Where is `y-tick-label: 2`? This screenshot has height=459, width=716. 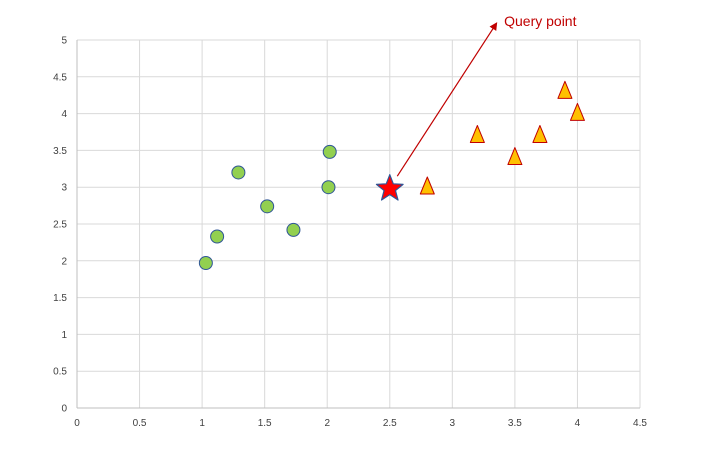 y-tick-label: 2 is located at coordinates (64, 261).